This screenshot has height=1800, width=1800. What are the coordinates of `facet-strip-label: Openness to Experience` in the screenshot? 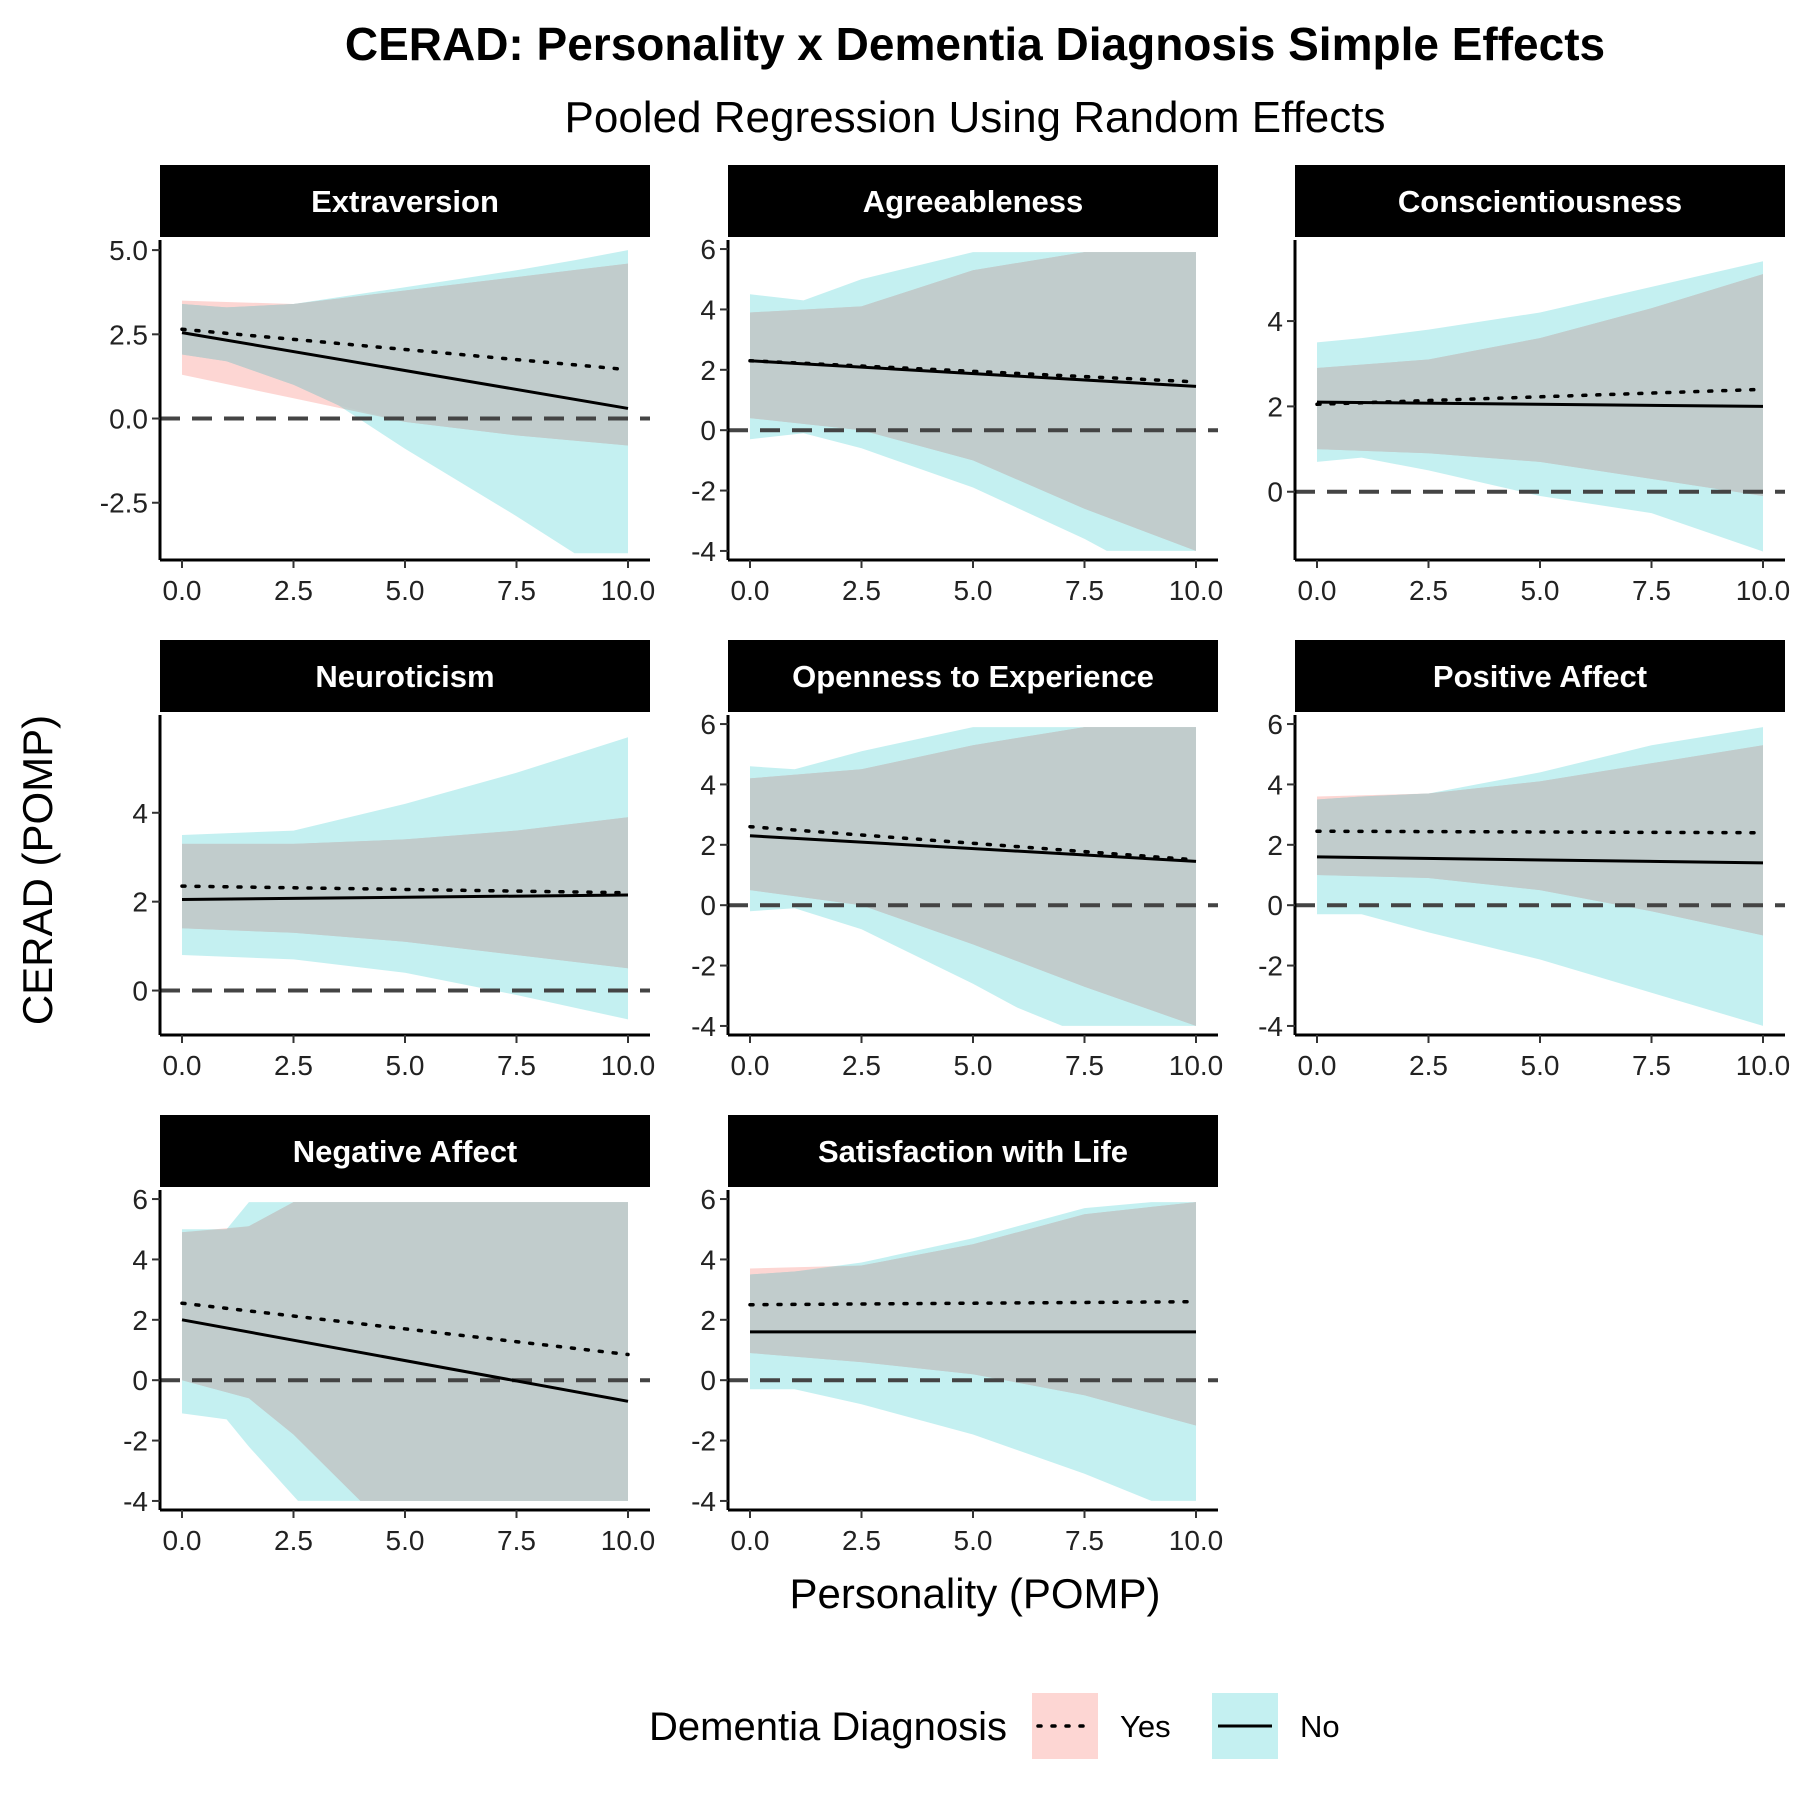 It's located at (973, 676).